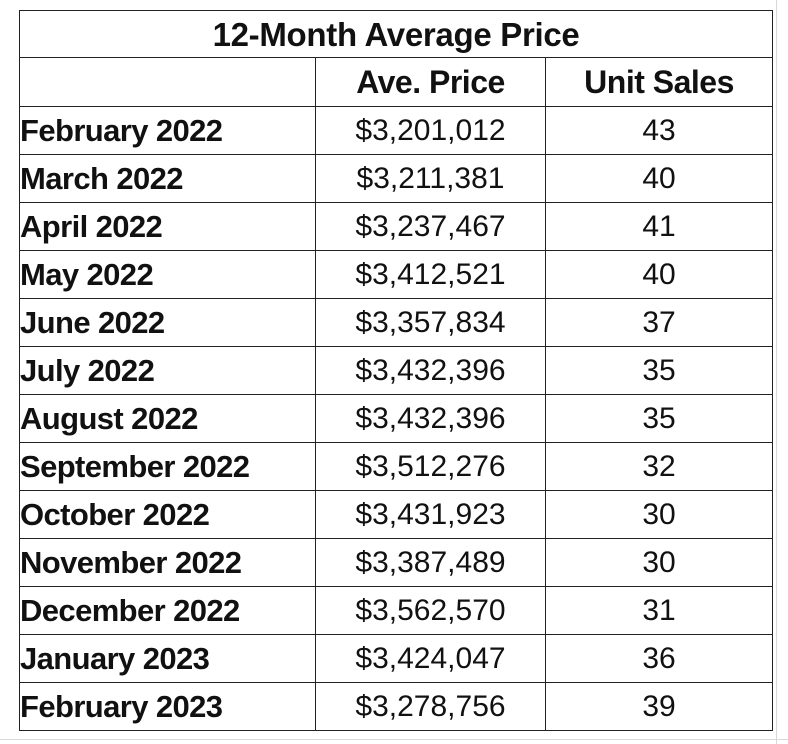  I want to click on price-cell: $3,237,467, so click(430, 226).